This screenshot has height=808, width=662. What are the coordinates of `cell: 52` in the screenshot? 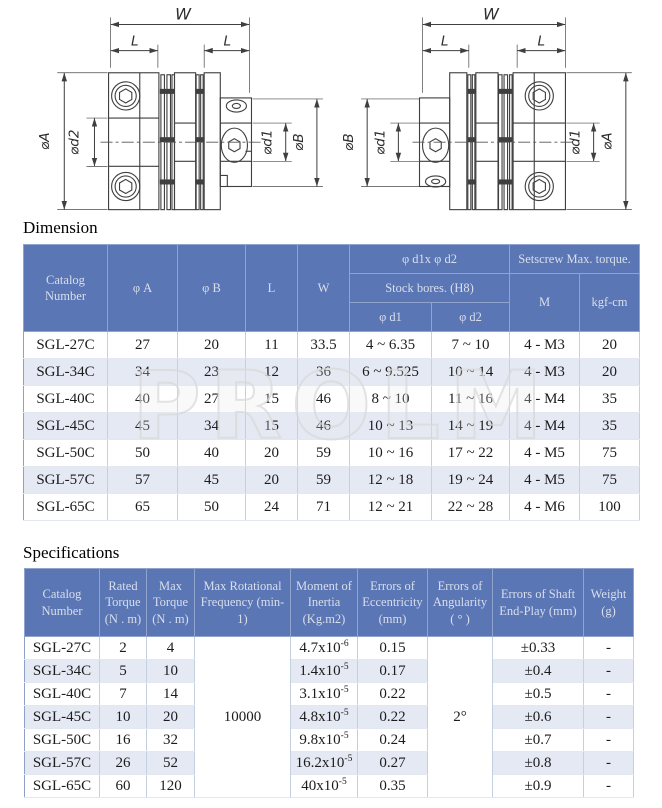 It's located at (170, 763).